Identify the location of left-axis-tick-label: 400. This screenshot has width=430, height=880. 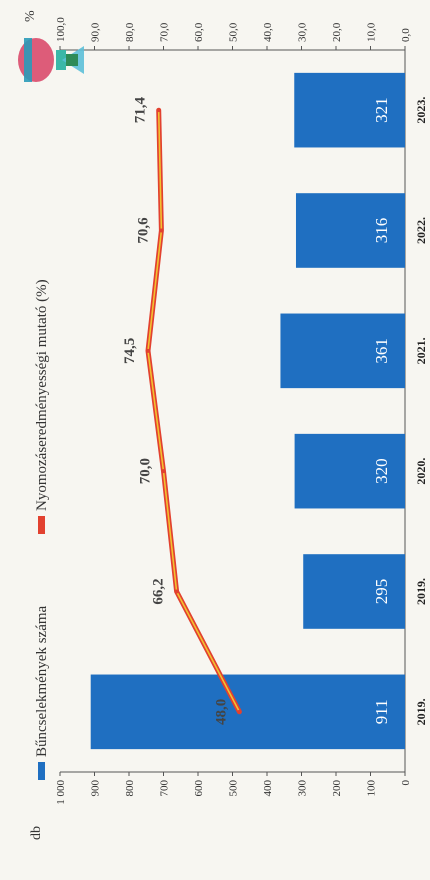
(268, 788).